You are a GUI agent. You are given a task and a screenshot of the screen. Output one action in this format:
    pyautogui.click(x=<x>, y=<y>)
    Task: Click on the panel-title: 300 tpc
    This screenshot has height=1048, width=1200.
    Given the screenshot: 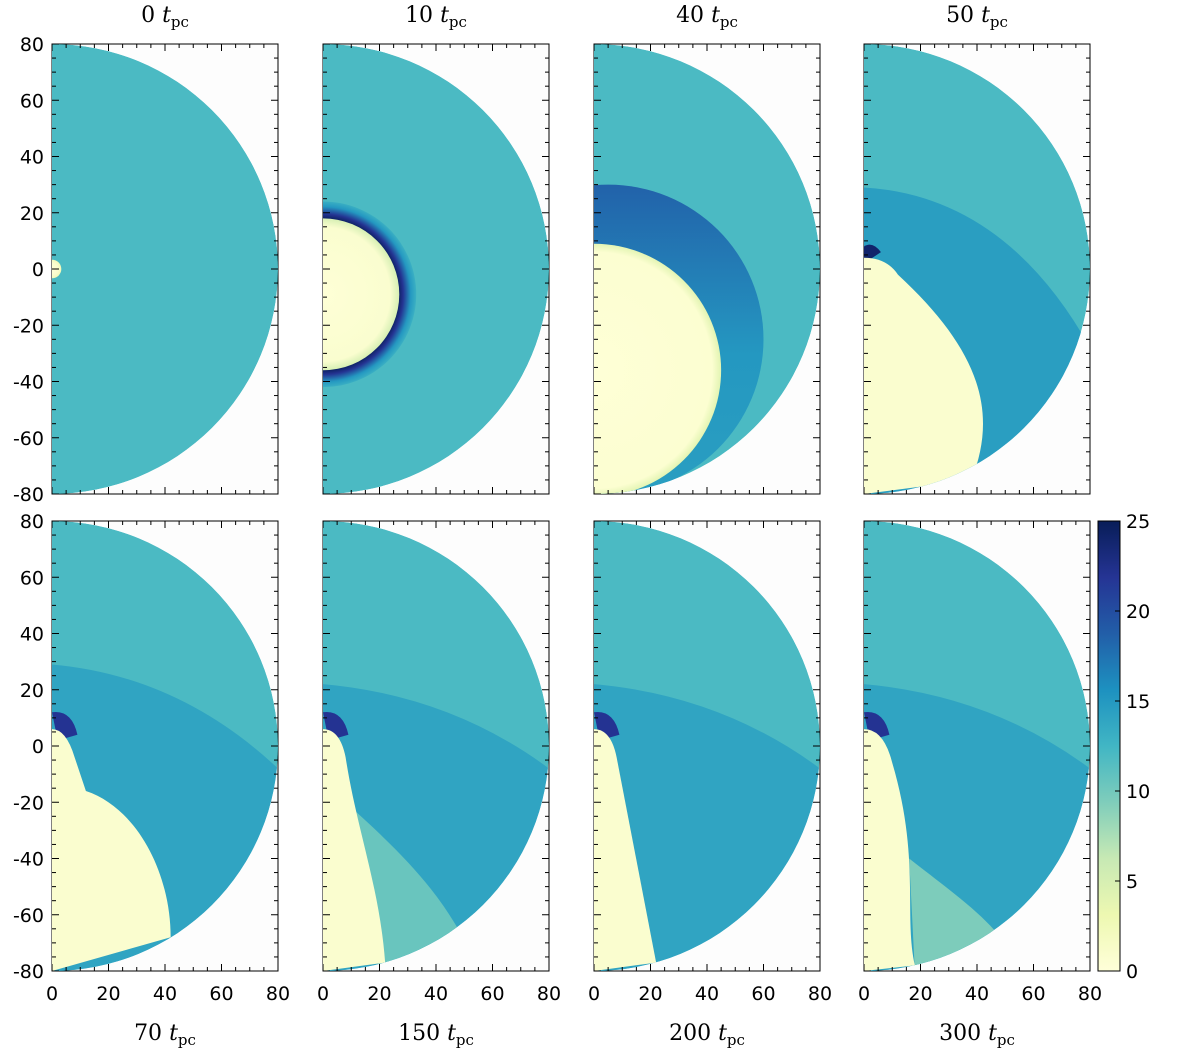 What is the action you would take?
    pyautogui.click(x=977, y=1034)
    